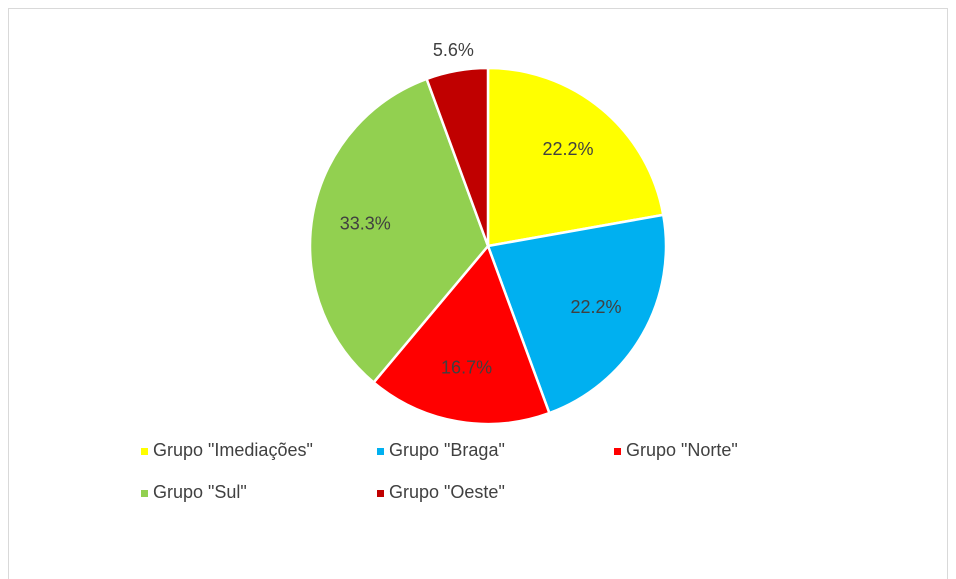  Describe the element at coordinates (466, 367) in the screenshot. I see `data-label: 16.7%` at that location.